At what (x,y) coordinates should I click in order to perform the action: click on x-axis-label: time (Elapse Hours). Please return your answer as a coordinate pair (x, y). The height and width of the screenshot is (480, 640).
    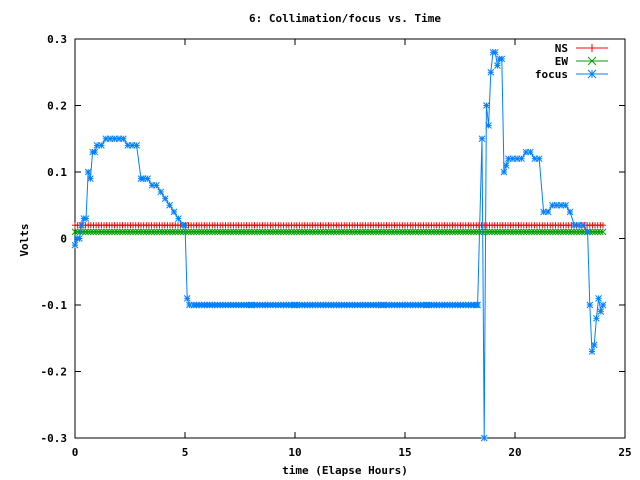
    Looking at the image, I should click on (345, 470).